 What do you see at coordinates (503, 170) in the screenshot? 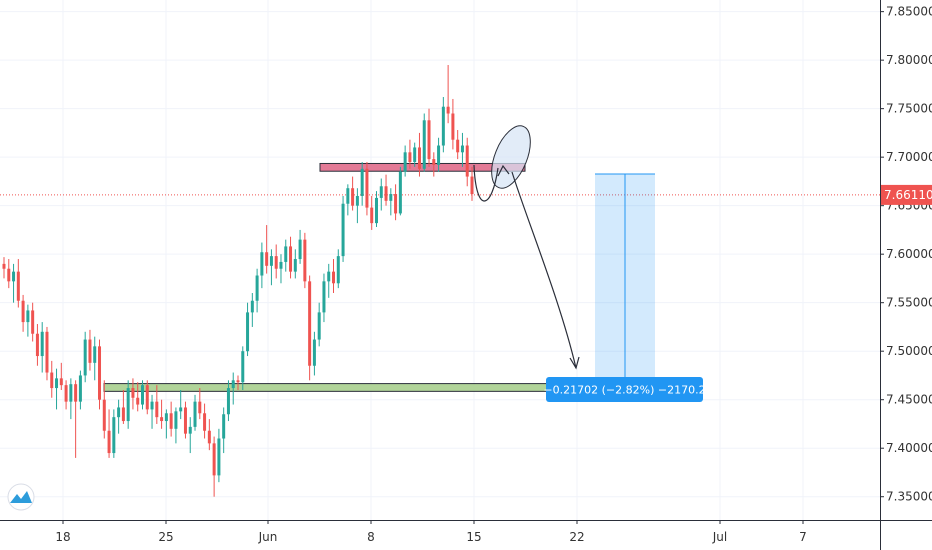
I see `curve-arrow-head` at bounding box center [503, 170].